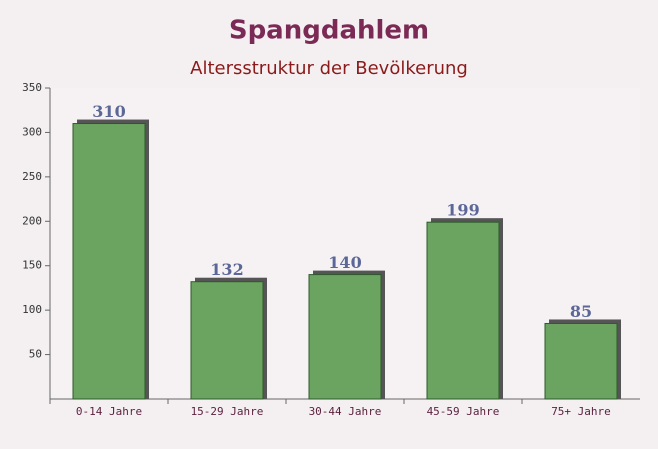 This screenshot has width=658, height=449. What do you see at coordinates (329, 68) in the screenshot?
I see `chart-subtitle: Altersstruktur der Bevölkerung` at bounding box center [329, 68].